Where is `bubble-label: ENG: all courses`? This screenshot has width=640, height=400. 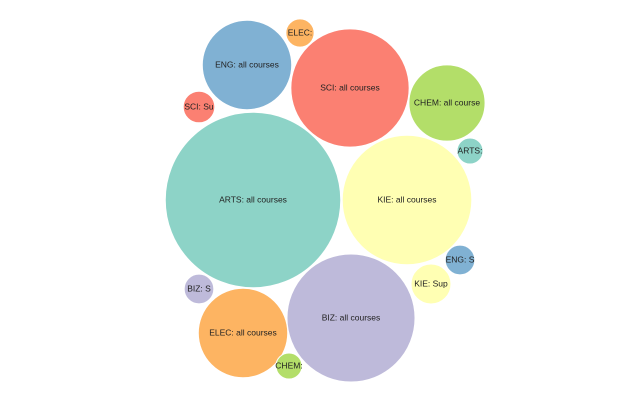 bubble-label: ENG: all courses is located at coordinates (247, 64).